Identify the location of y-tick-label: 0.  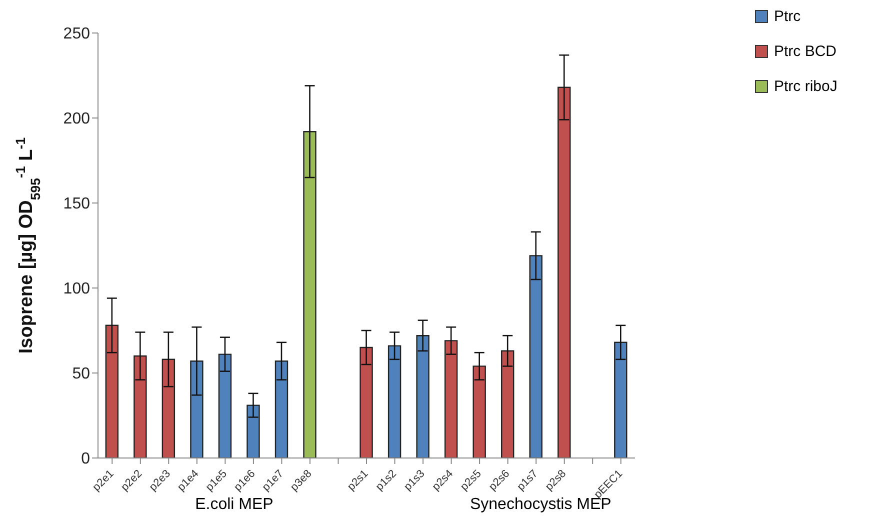
(85, 459).